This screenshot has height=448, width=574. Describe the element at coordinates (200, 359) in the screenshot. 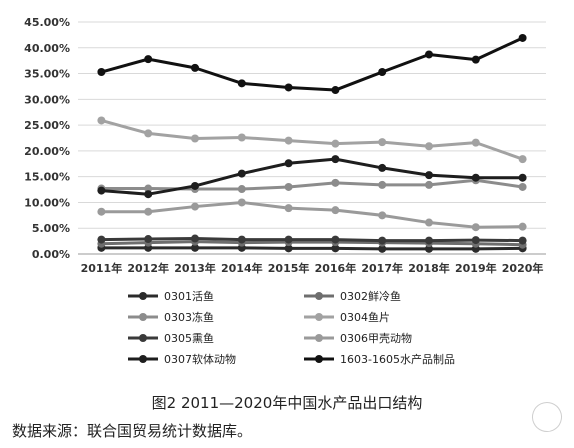

I see `legend-label: 0307软体动物` at that location.